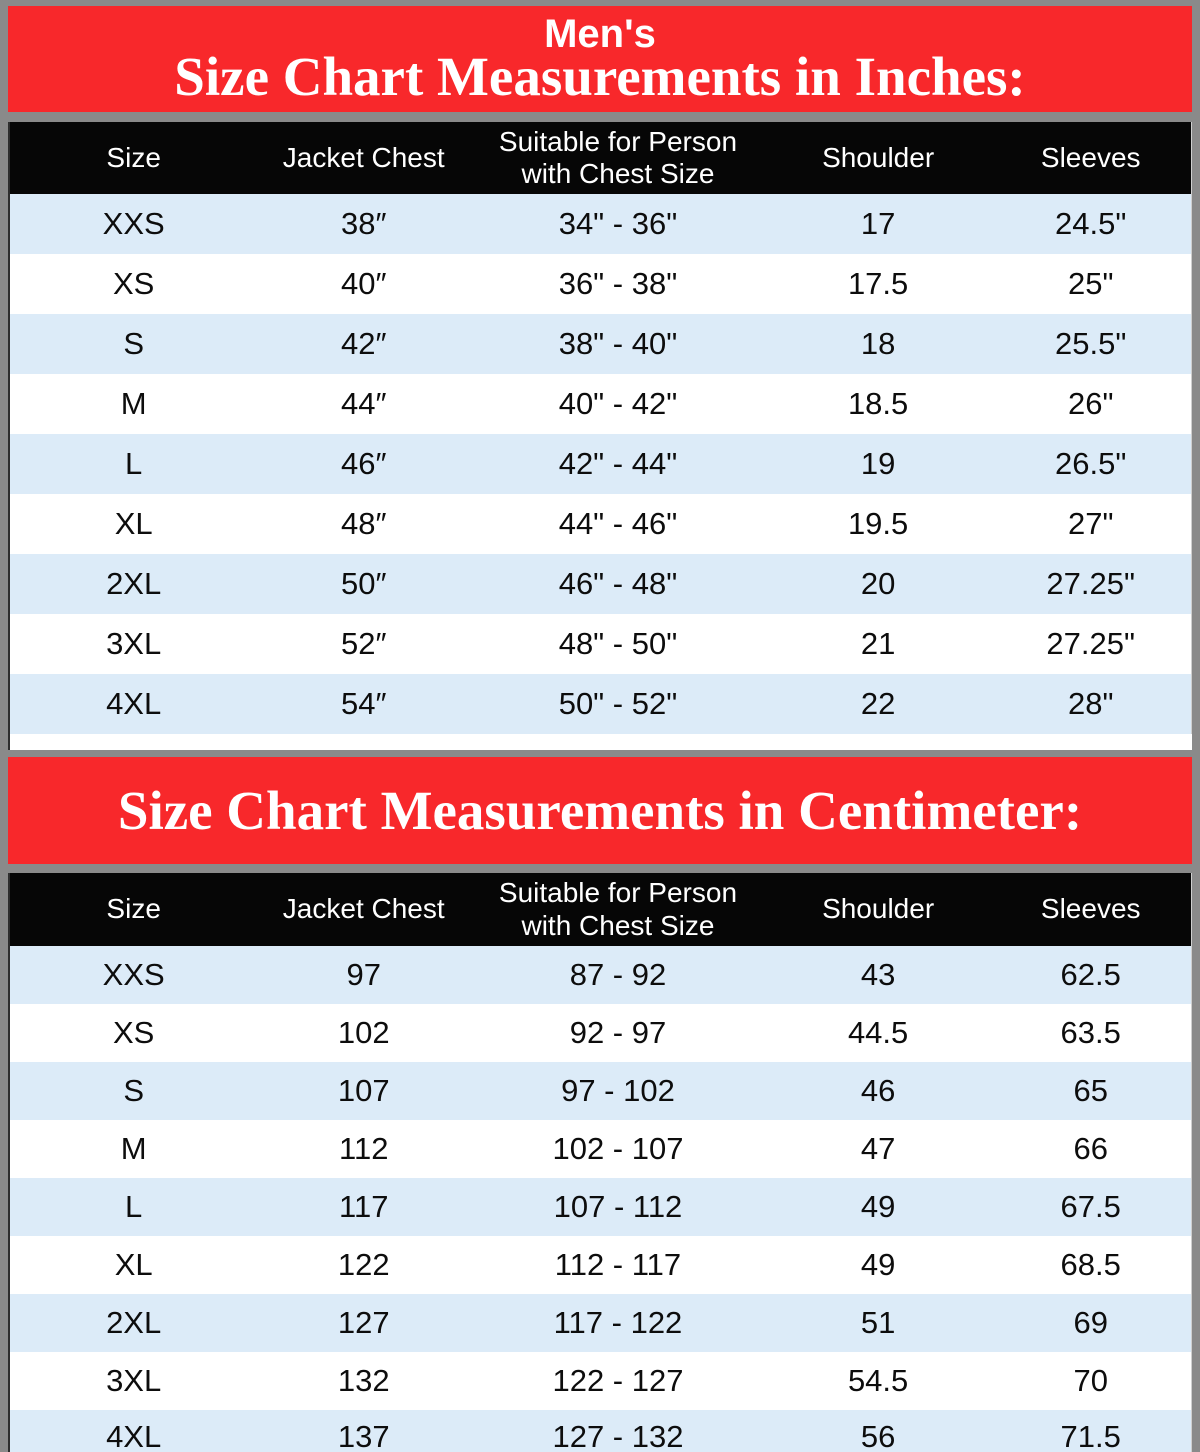 The height and width of the screenshot is (1452, 1200). Describe the element at coordinates (364, 1206) in the screenshot. I see `table-cell: 117` at that location.